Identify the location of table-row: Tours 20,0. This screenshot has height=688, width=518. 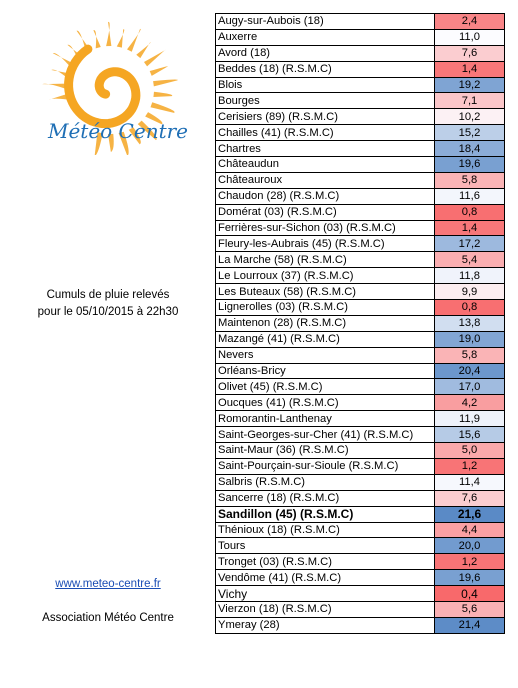
(360, 546).